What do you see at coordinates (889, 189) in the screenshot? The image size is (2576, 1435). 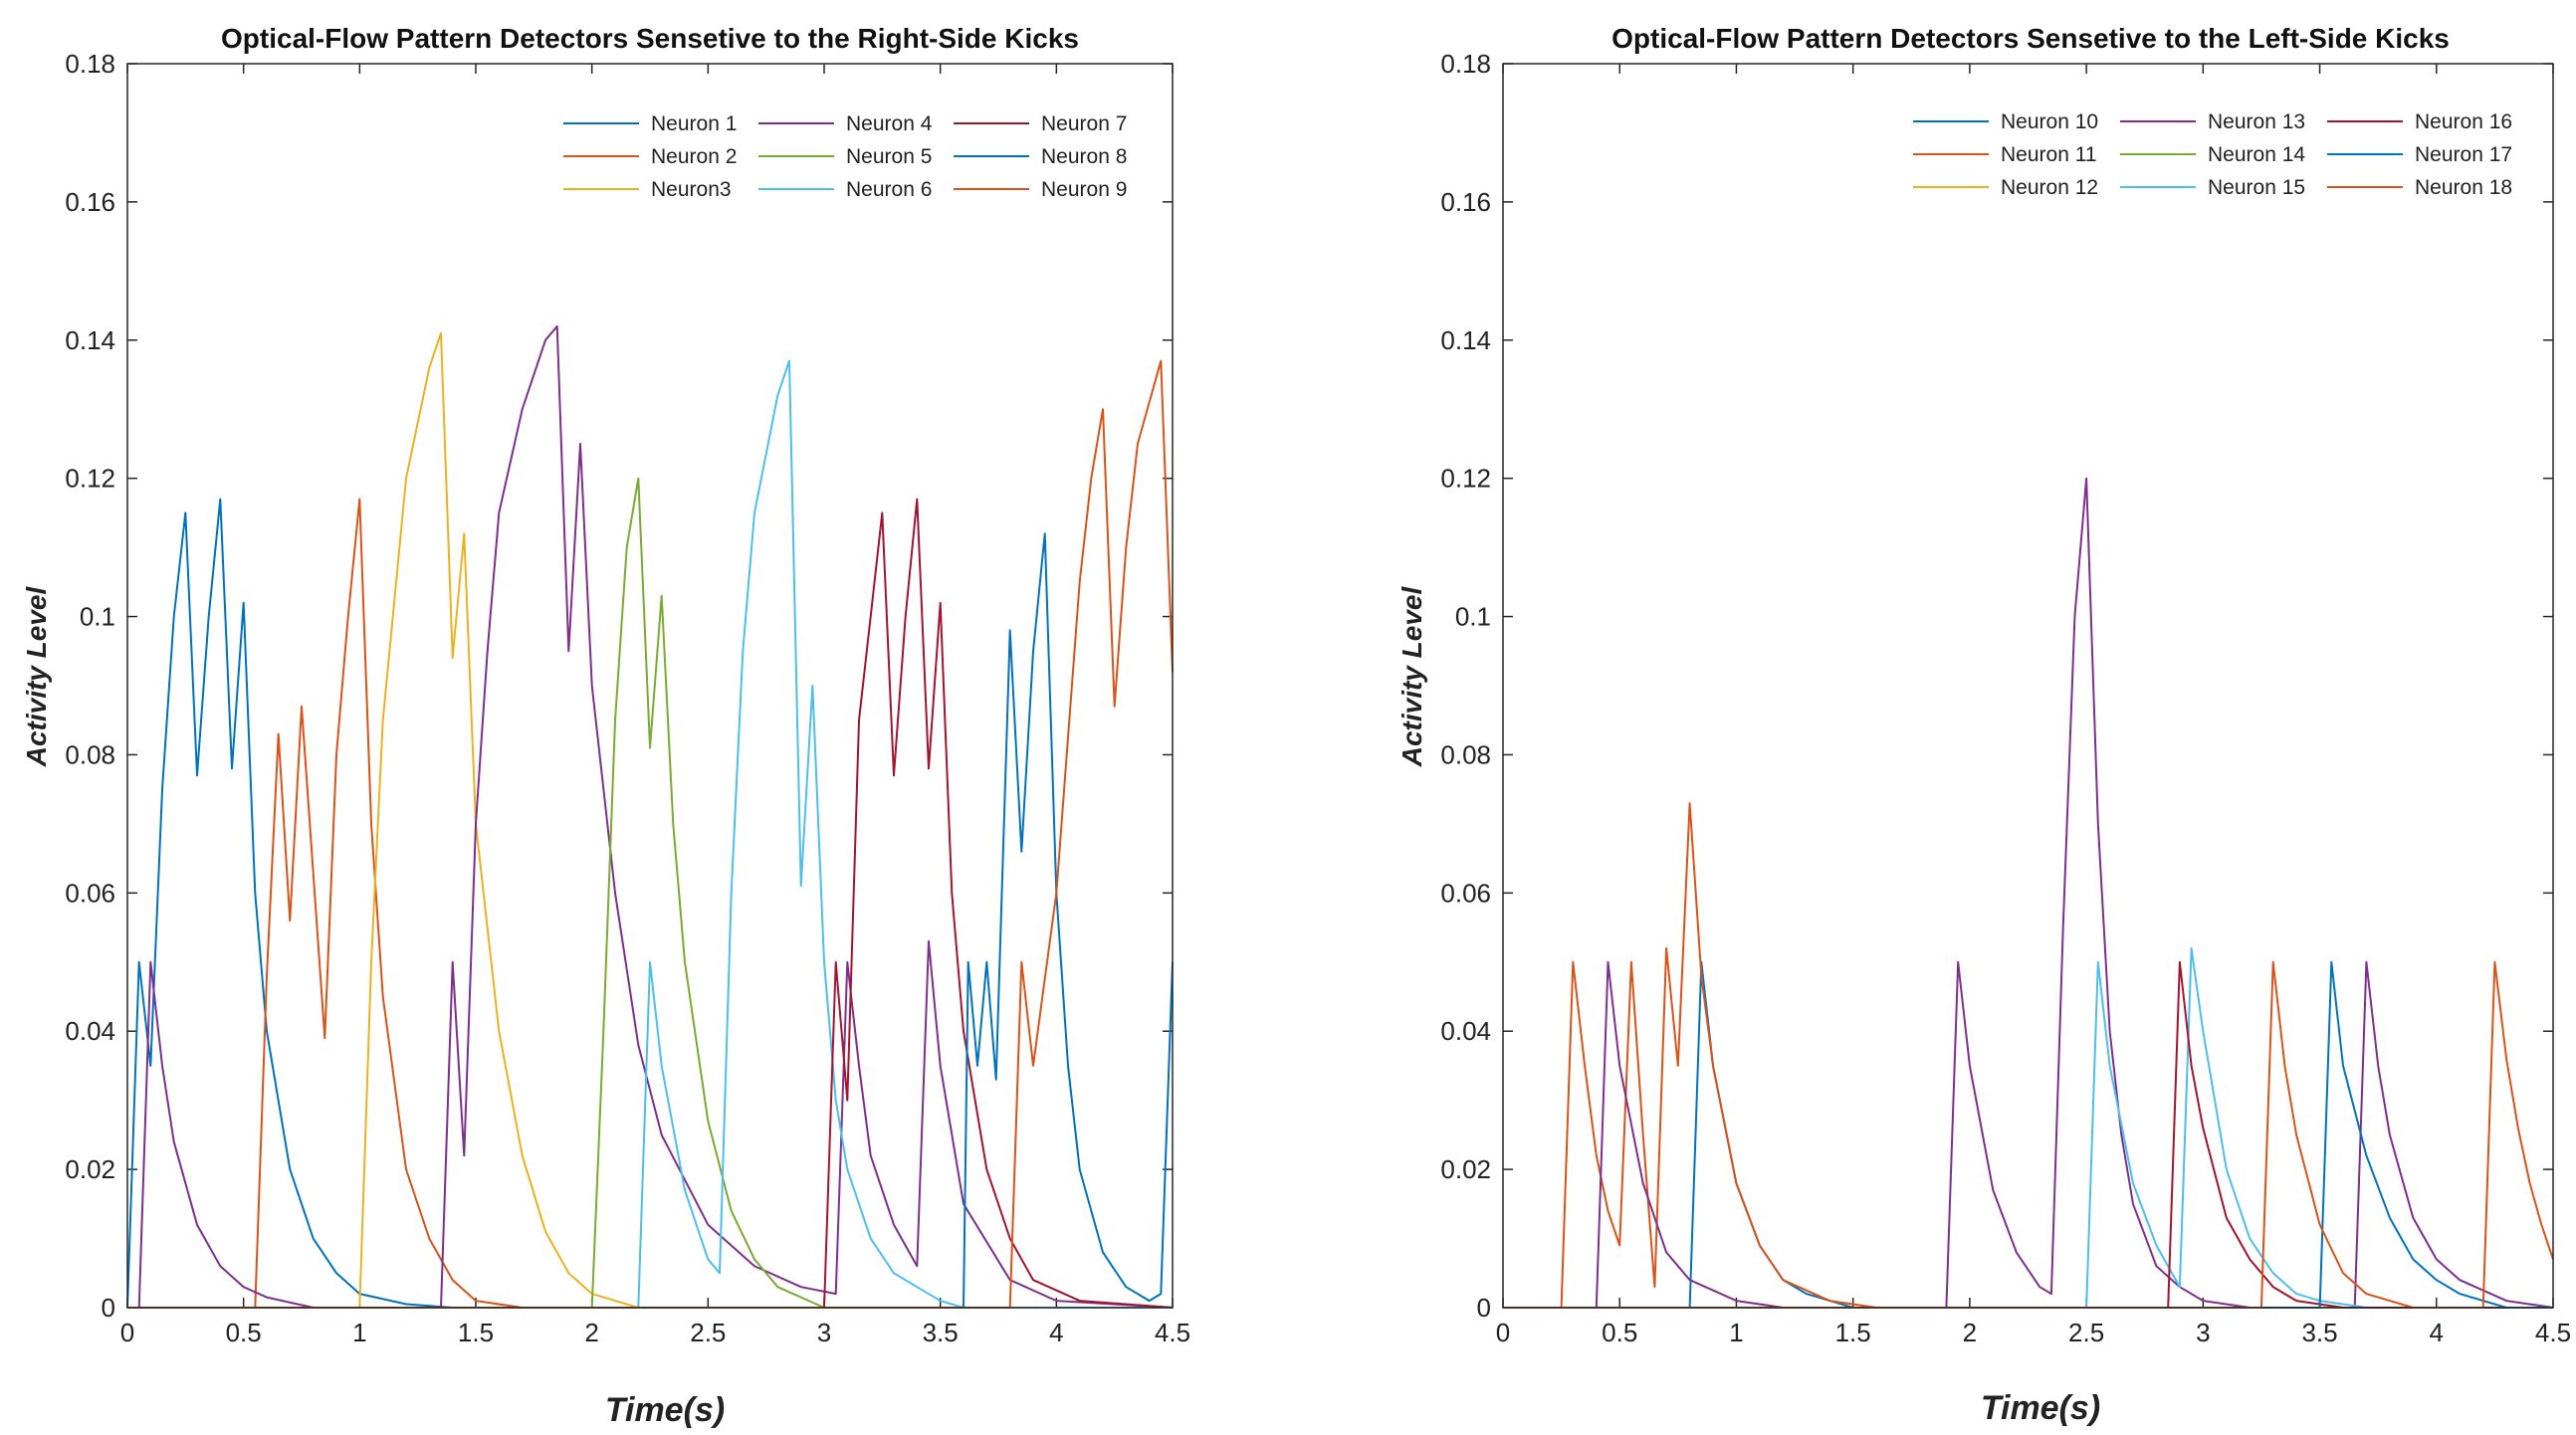 I see `legend-label: Neuron 6` at bounding box center [889, 189].